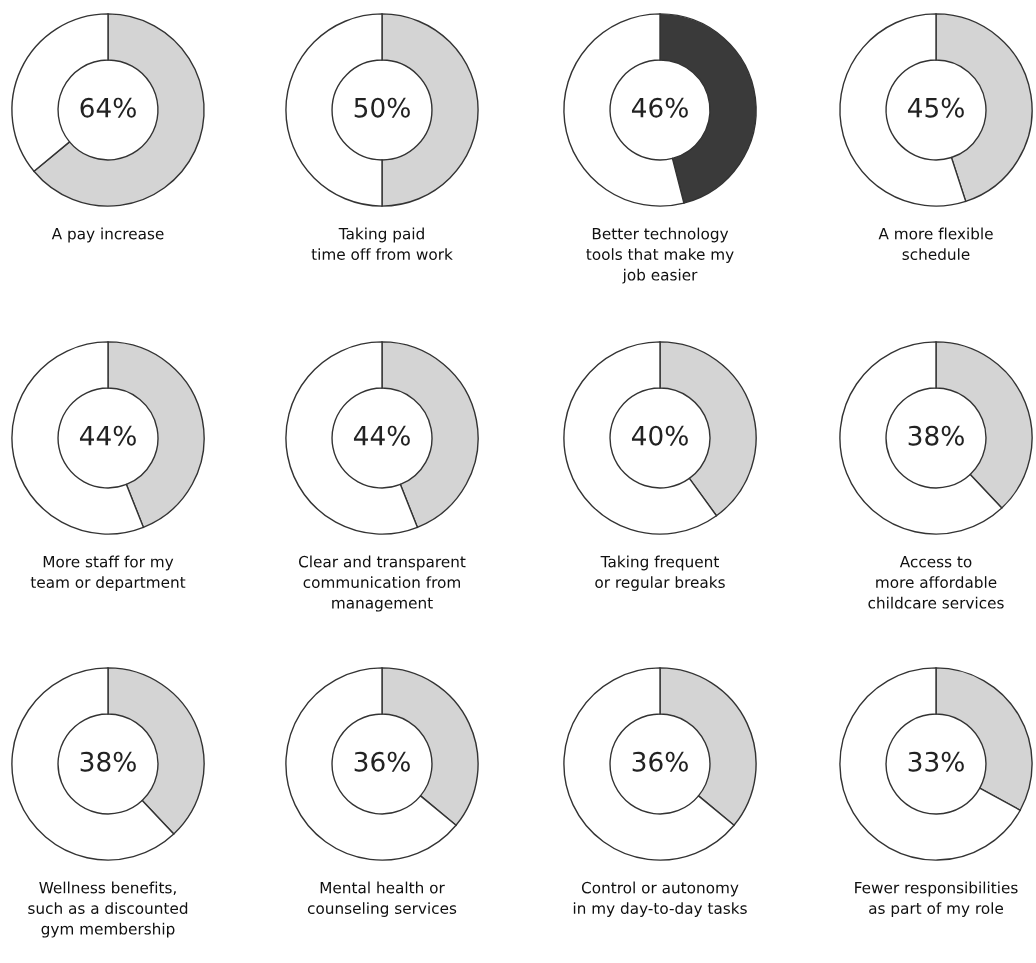  I want to click on data-label: 40%, so click(659, 435).